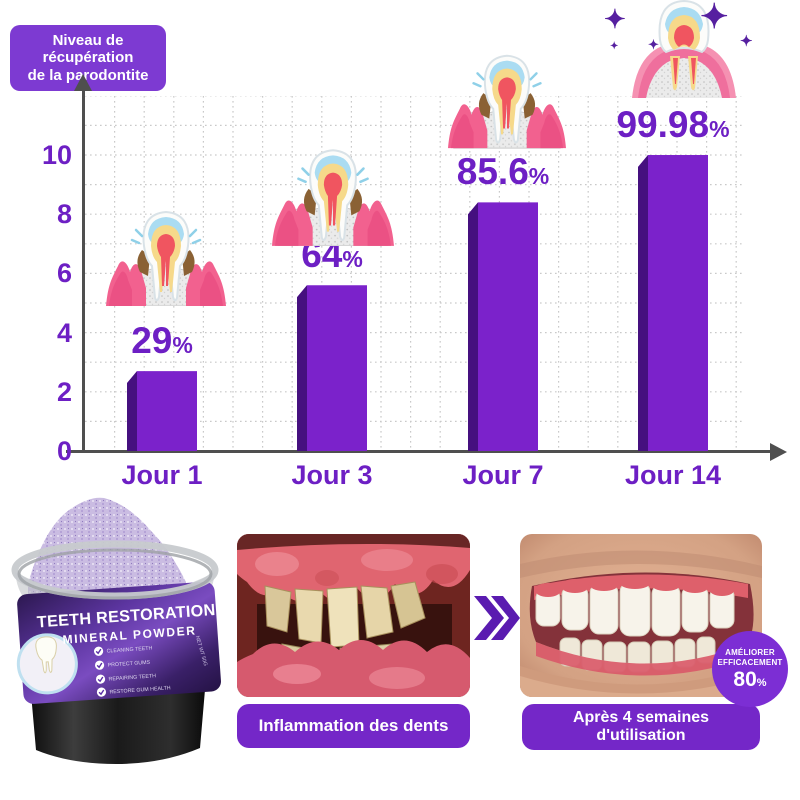 This screenshot has width=800, height=800. I want to click on y-axis-tick-label: 2, so click(64, 391).